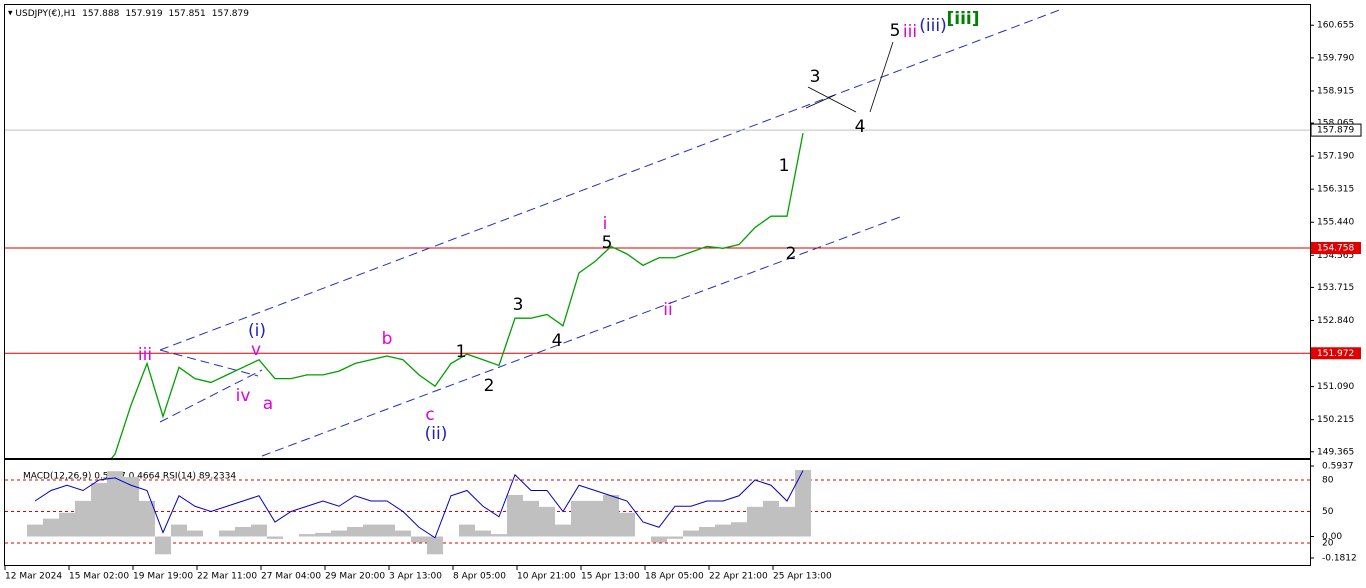  Describe the element at coordinates (1336, 353) in the screenshot. I see `level-label-bg` at that location.